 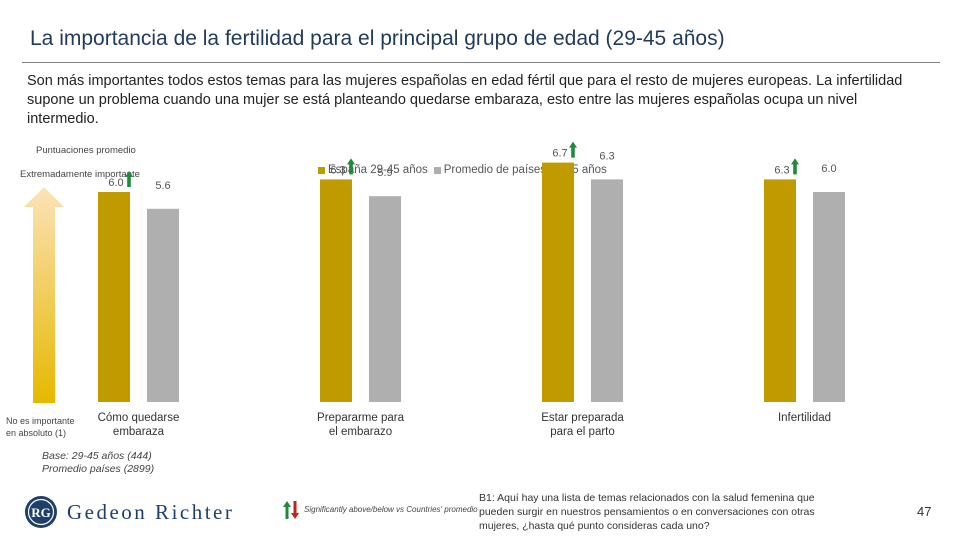 What do you see at coordinates (40, 427) in the screenshot?
I see `scale-bottom-label: No es importante en absoluto (1)` at bounding box center [40, 427].